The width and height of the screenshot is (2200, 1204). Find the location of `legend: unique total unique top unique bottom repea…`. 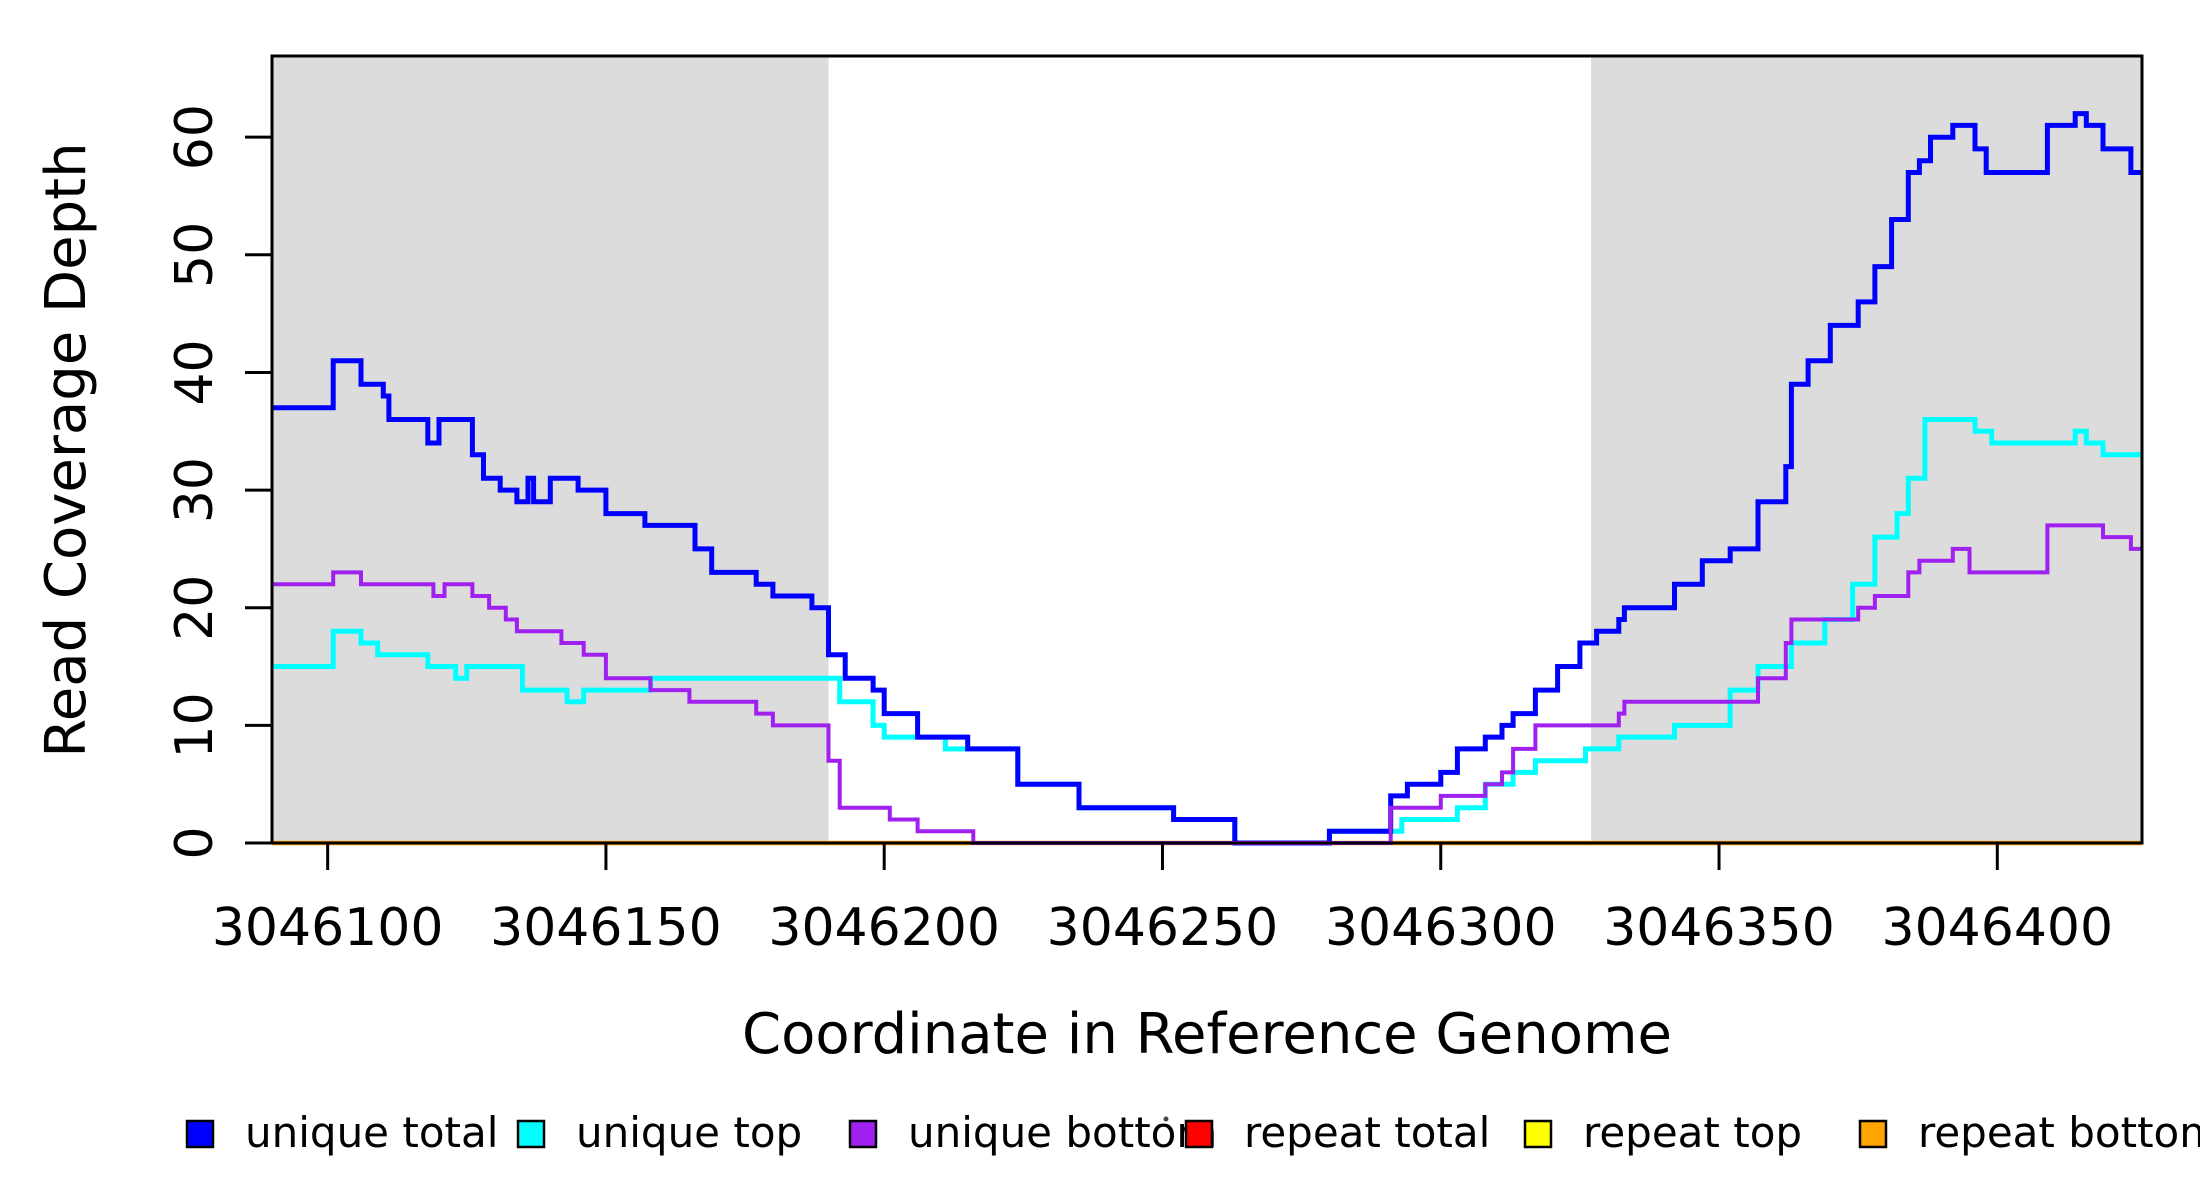

legend: unique total unique top unique bottom repea… is located at coordinates (1192, 1132).